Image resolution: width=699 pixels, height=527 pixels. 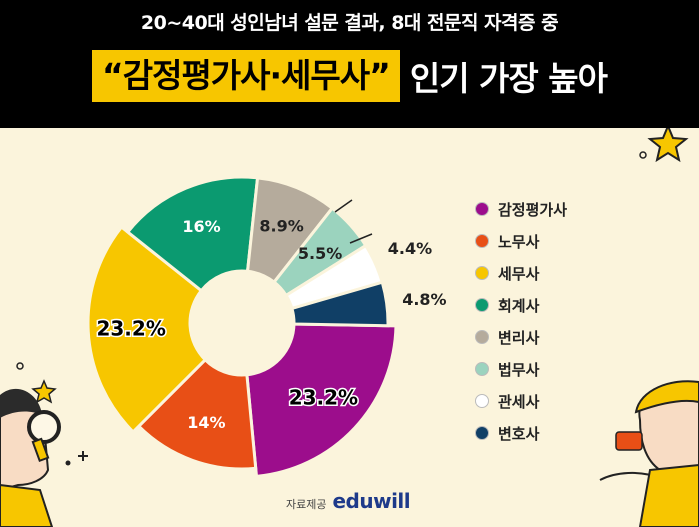 What do you see at coordinates (575, 241) in the screenshot?
I see `legend-item: 노무사` at bounding box center [575, 241].